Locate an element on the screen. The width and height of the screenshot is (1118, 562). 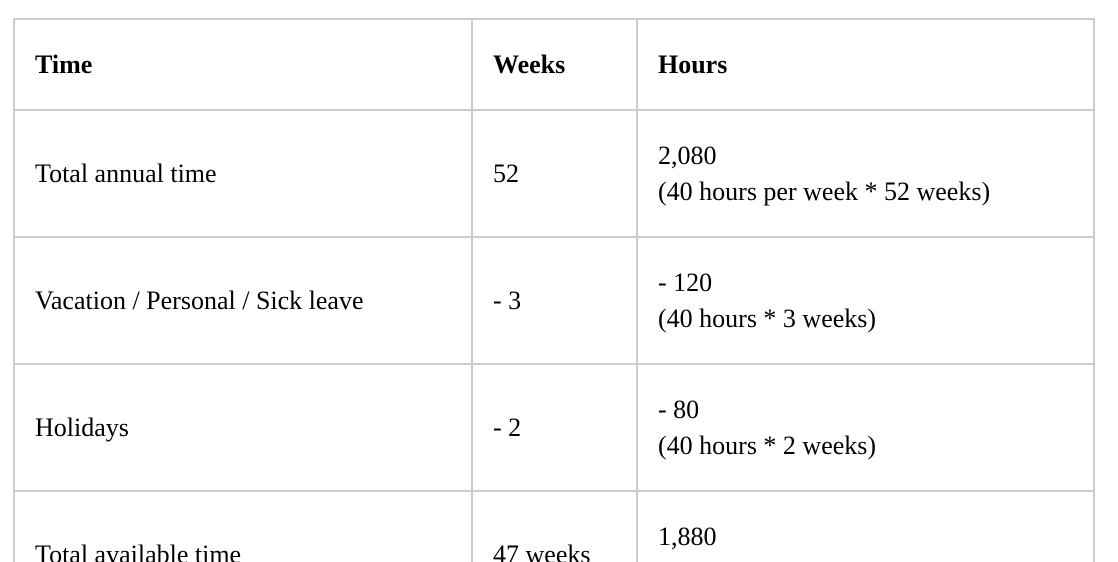
cell-hours: 1,880 (40 hours per week * 47 weeks) is located at coordinates (865, 526).